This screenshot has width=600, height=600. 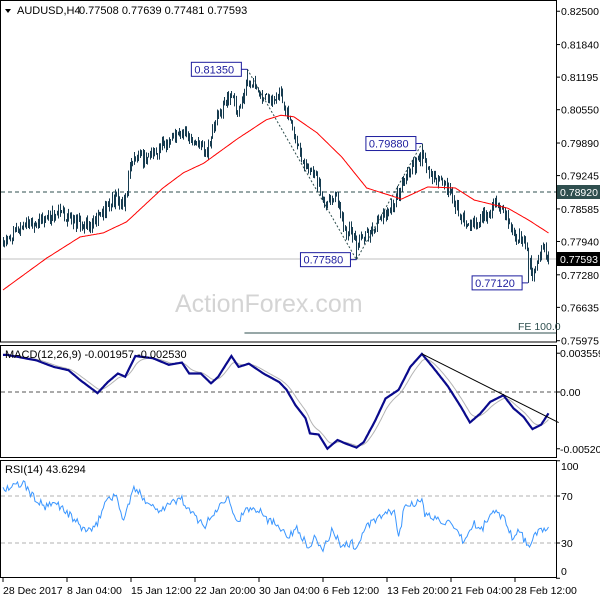 I want to click on time-axis-label: 15 Jan 12:00, so click(x=161, y=591).